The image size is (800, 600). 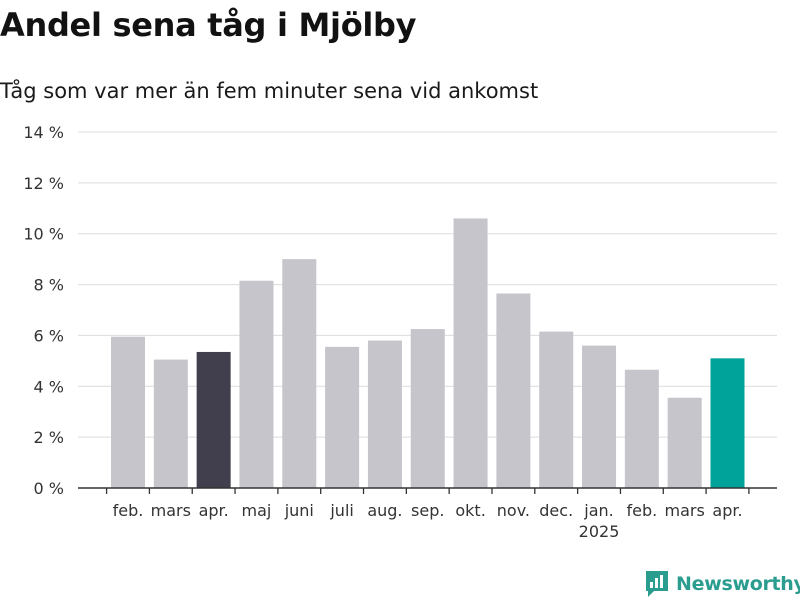 What do you see at coordinates (598, 510) in the screenshot?
I see `x-tick-label: jan.` at bounding box center [598, 510].